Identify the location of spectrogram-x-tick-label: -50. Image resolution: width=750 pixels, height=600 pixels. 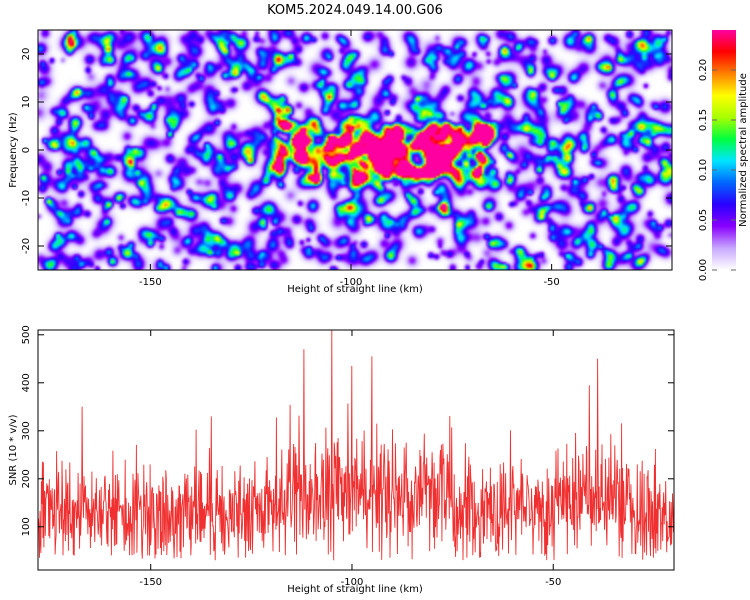
(551, 282).